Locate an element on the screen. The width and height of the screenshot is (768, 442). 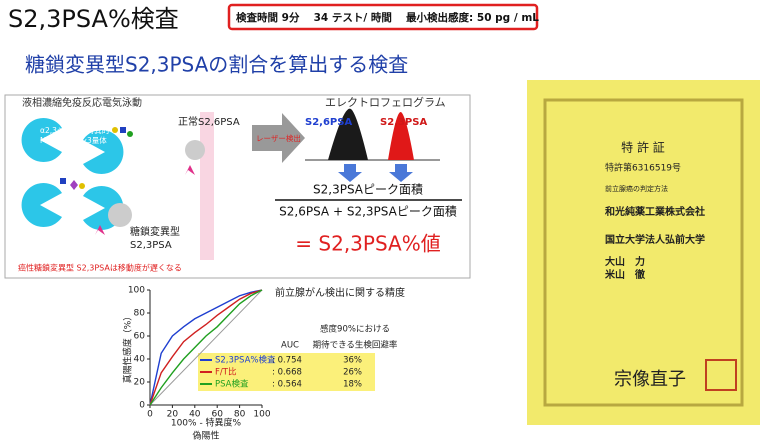
cert-holder: 和光純薬工業株式会社 is located at coordinates (654, 211).